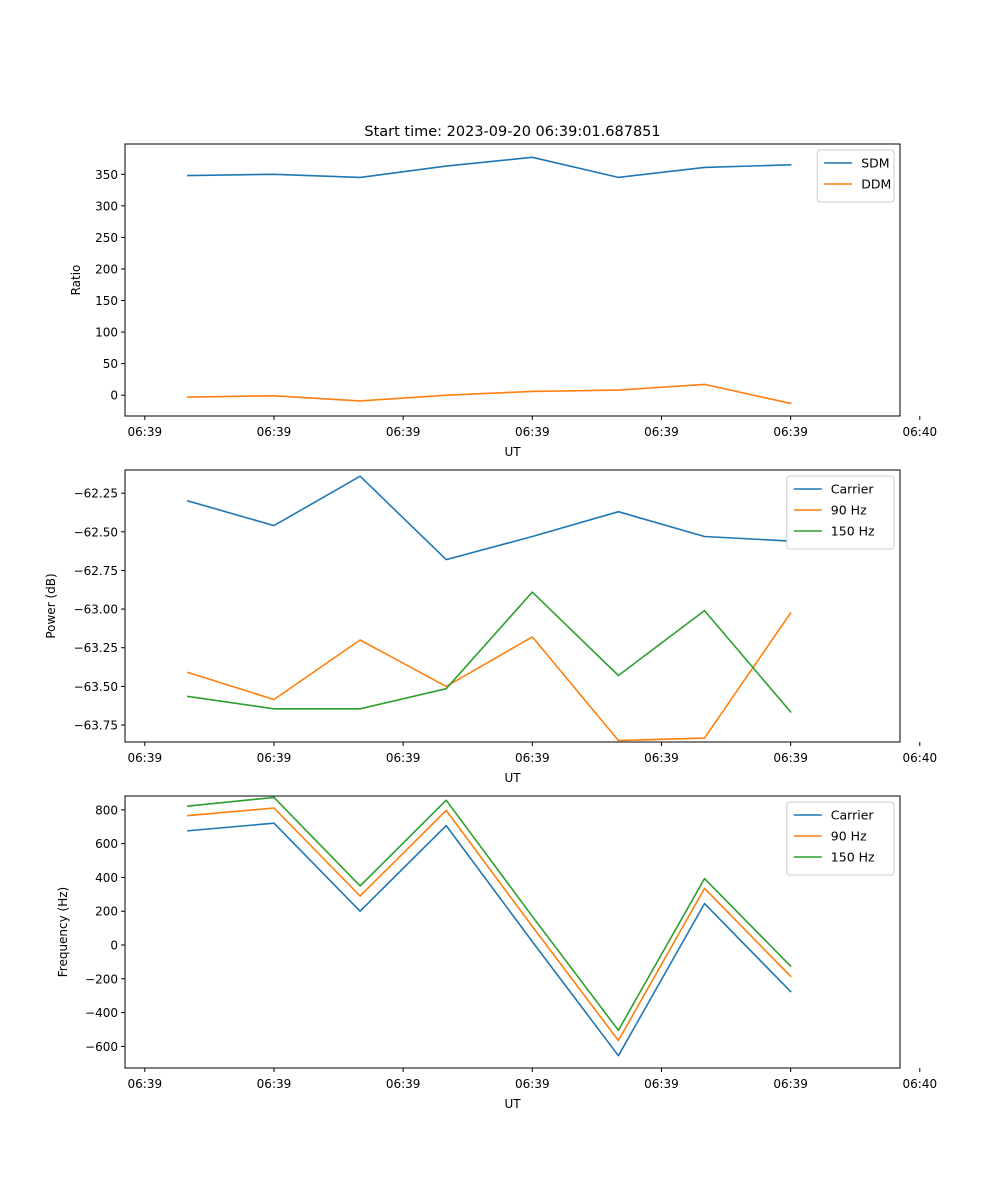 The height and width of the screenshot is (1200, 1000). What do you see at coordinates (63, 932) in the screenshot?
I see `y-axis-label: Frequency (Hz)` at bounding box center [63, 932].